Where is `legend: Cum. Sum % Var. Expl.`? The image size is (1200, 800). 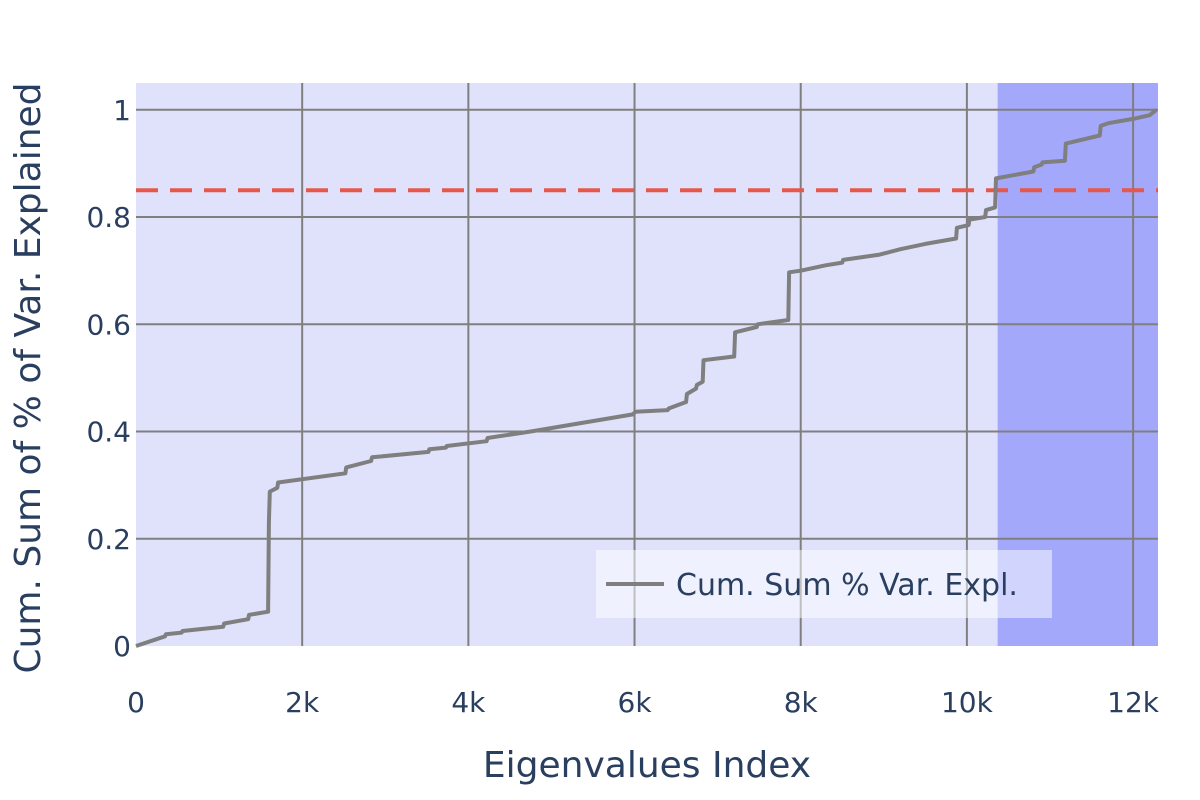
legend: Cum. Sum % Var. Expl. is located at coordinates (824, 584).